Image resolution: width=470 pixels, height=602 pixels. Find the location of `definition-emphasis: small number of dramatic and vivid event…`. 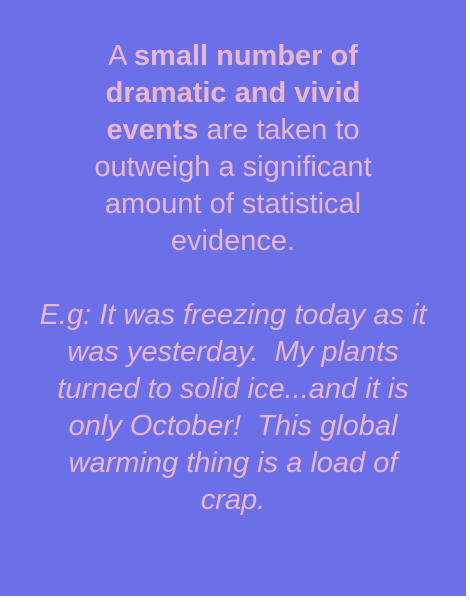

definition-emphasis: small number of dramatic and vivid event… is located at coordinates (233, 93).